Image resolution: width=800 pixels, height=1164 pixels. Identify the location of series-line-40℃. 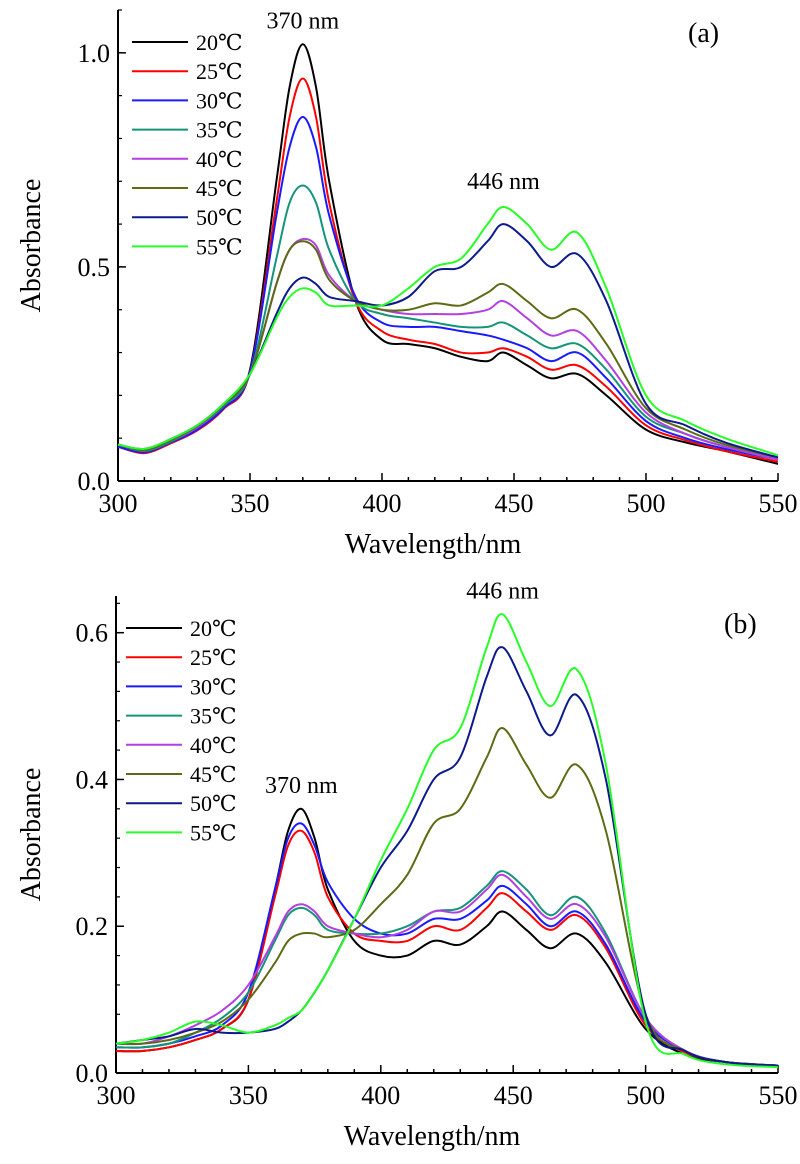
(447, 970).